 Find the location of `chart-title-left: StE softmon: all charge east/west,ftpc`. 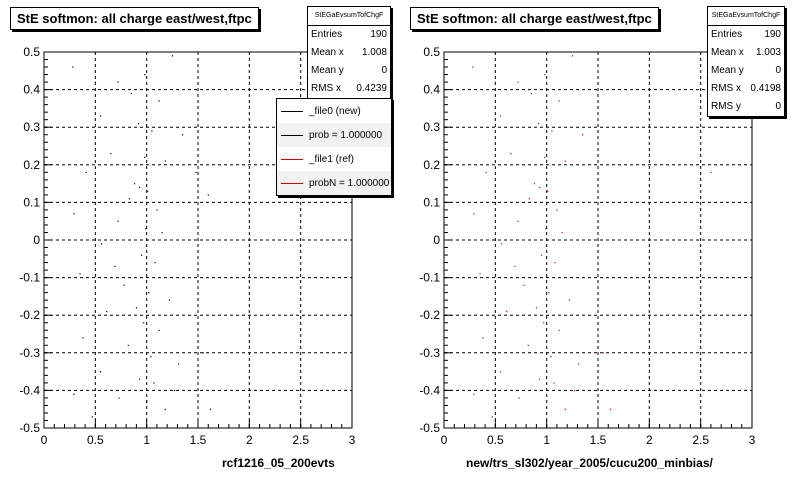

chart-title-left: StE softmon: all charge east/west,ftpc is located at coordinates (134, 18).